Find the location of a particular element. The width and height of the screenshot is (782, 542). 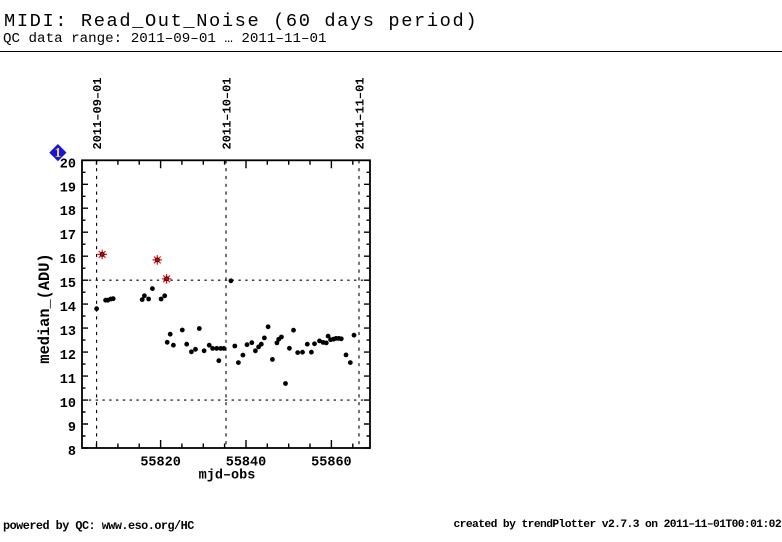

svg-text: 9 is located at coordinates (72, 428).